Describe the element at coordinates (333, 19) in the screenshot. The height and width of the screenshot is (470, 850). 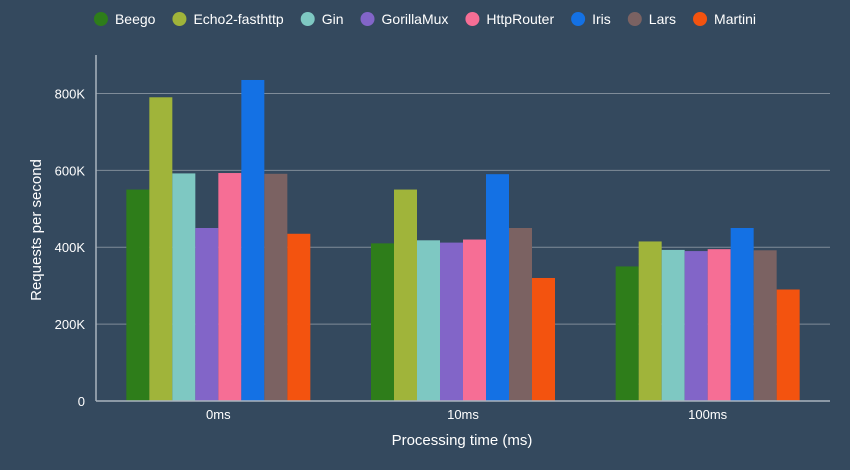
I see `legend-label: Gin` at that location.